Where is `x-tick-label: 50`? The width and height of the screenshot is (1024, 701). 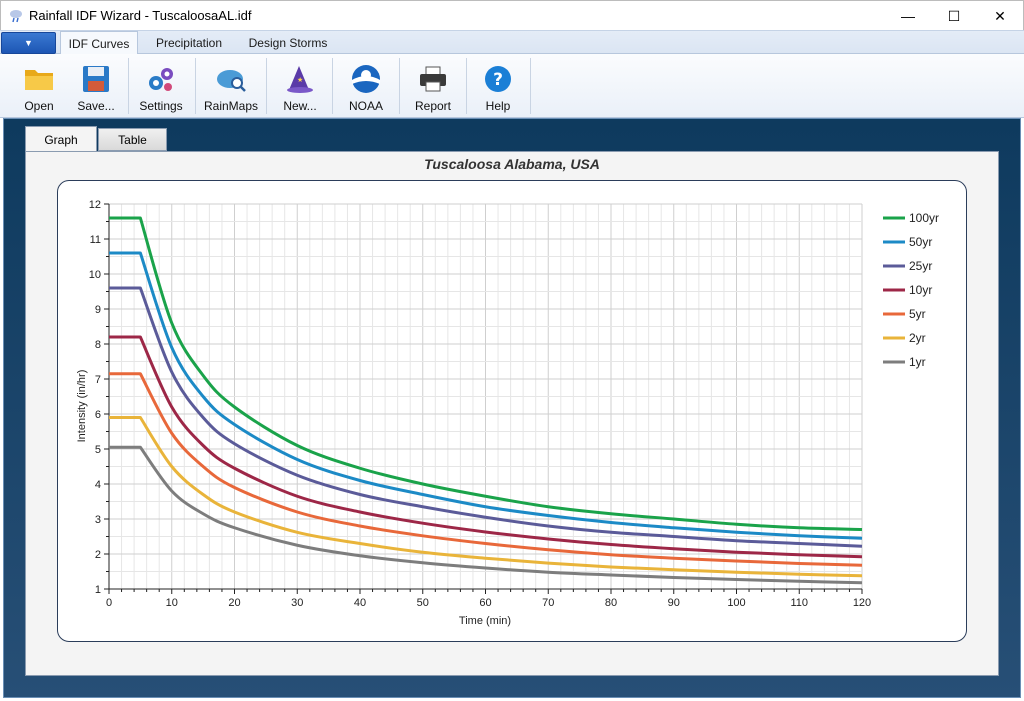
x-tick-label: 50 is located at coordinates (423, 603).